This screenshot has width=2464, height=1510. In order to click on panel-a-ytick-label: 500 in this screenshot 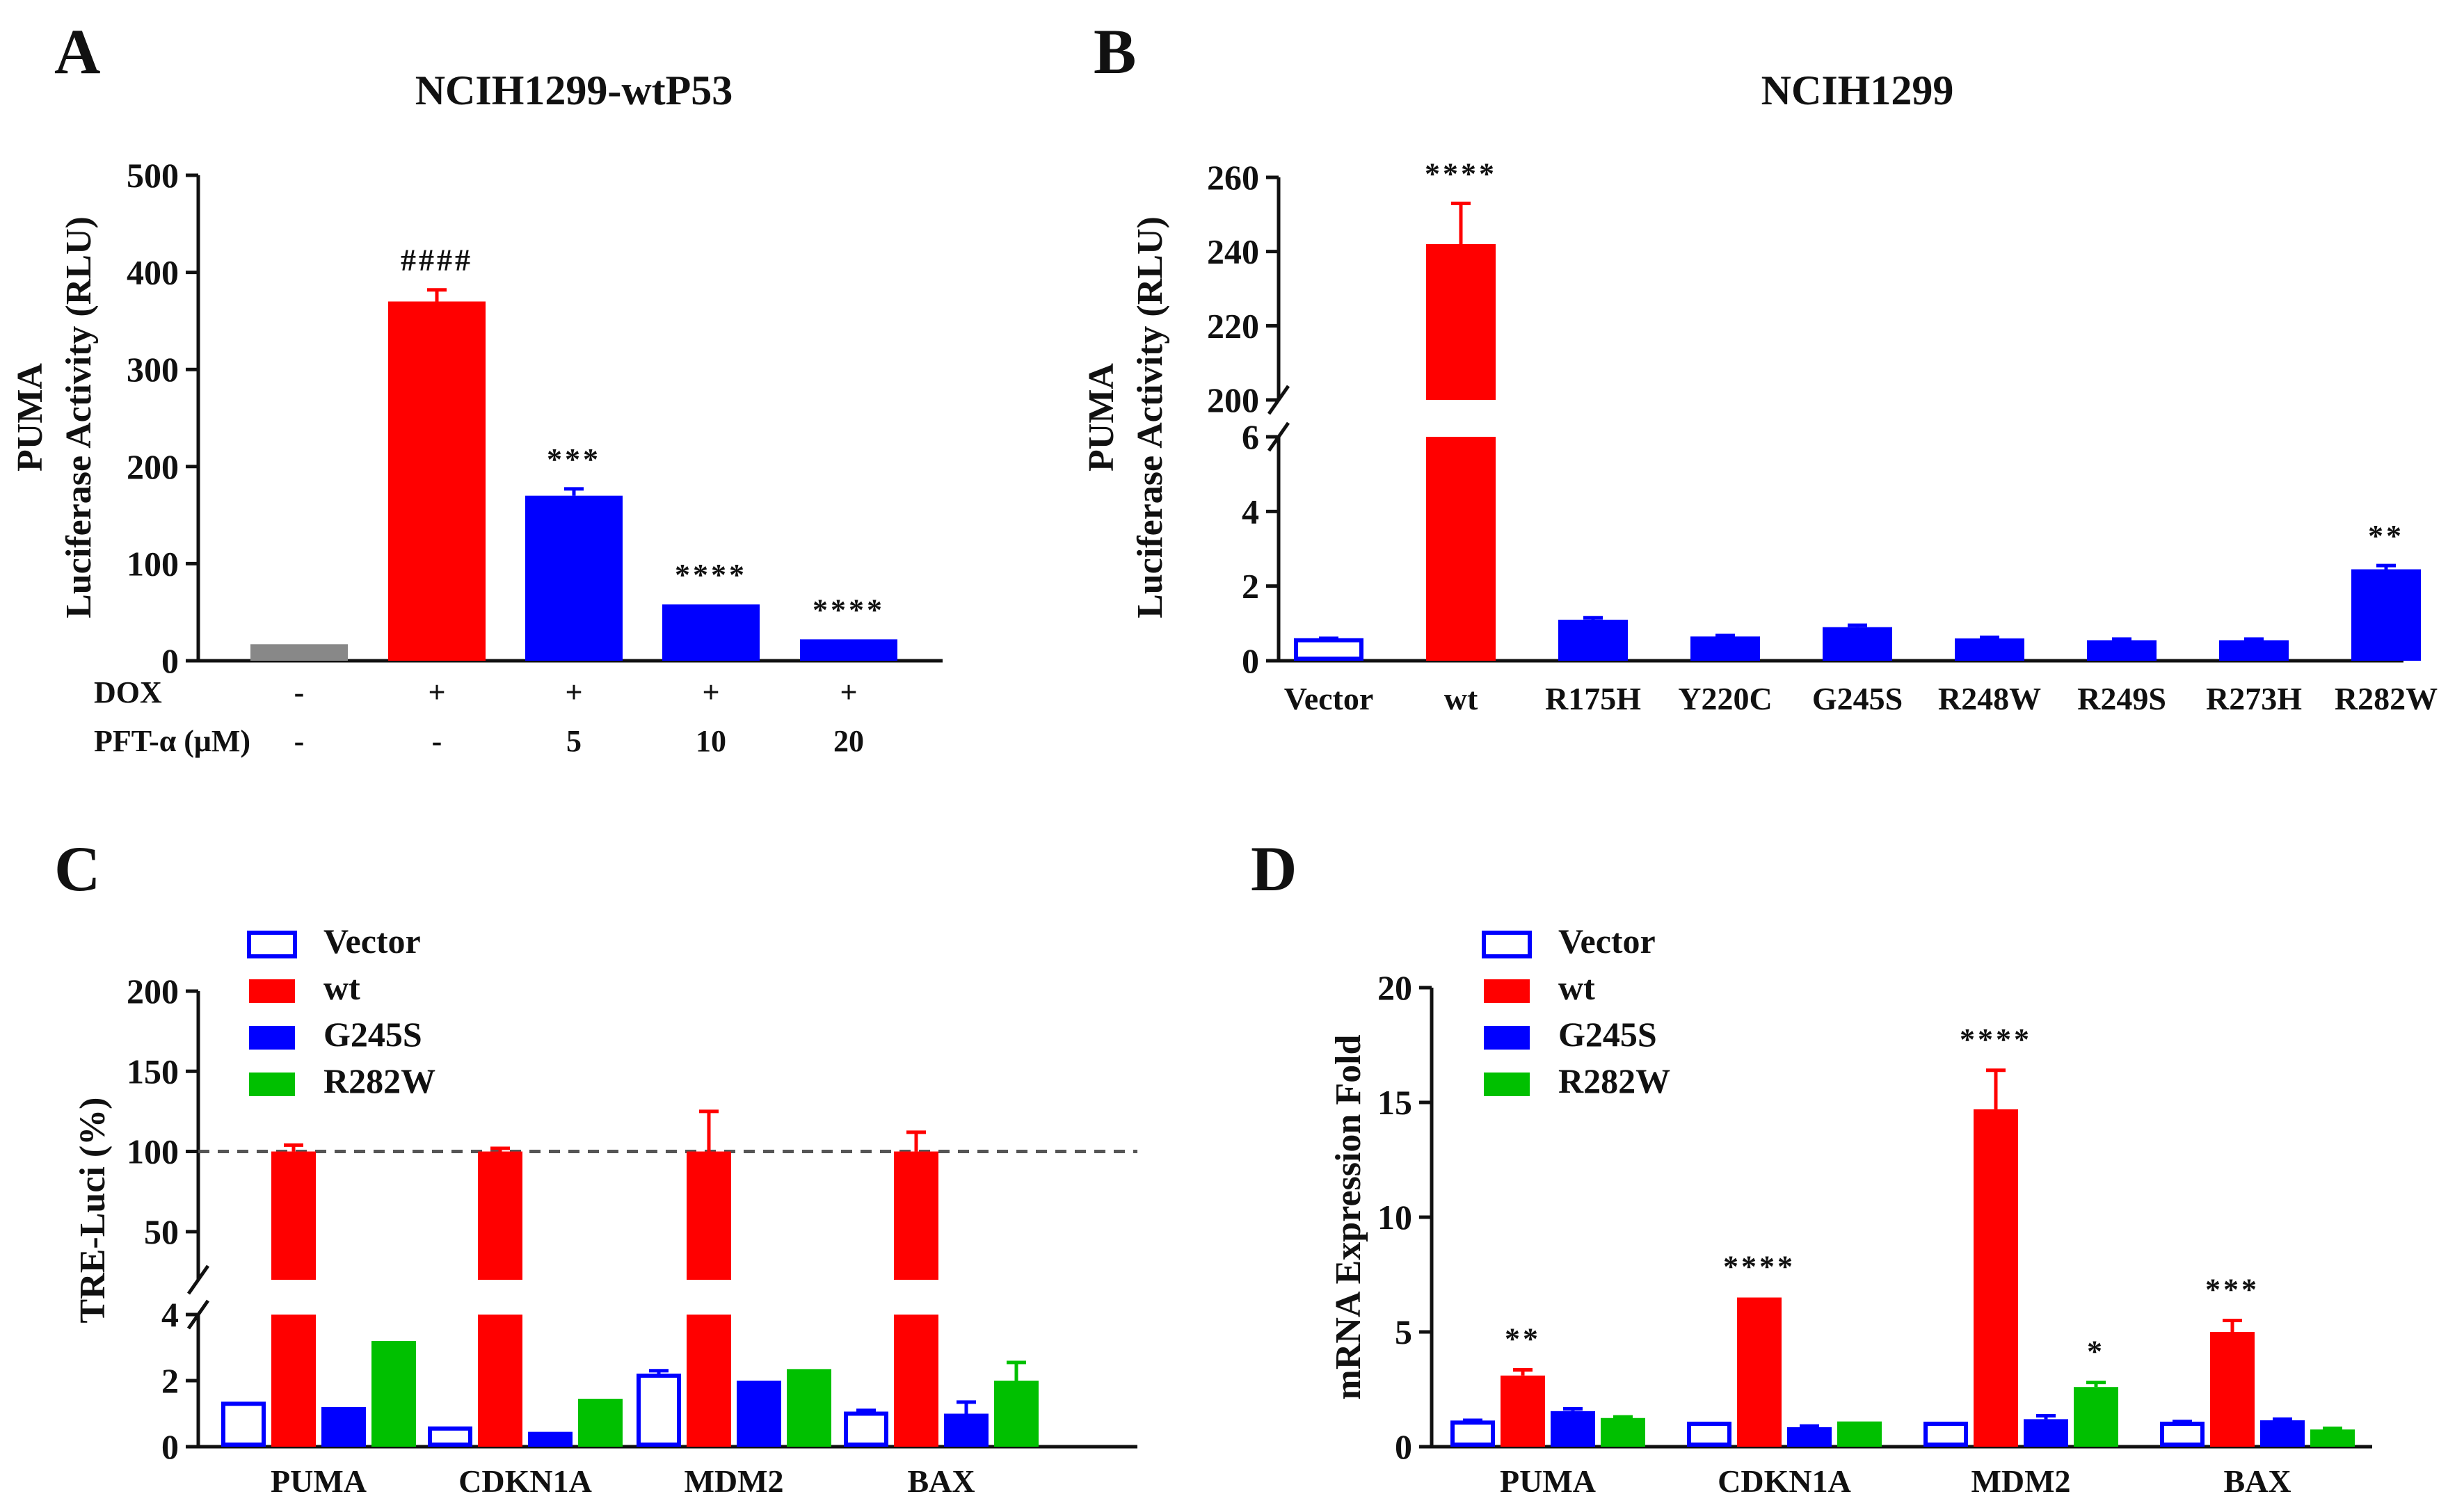, I will do `click(153, 176)`.